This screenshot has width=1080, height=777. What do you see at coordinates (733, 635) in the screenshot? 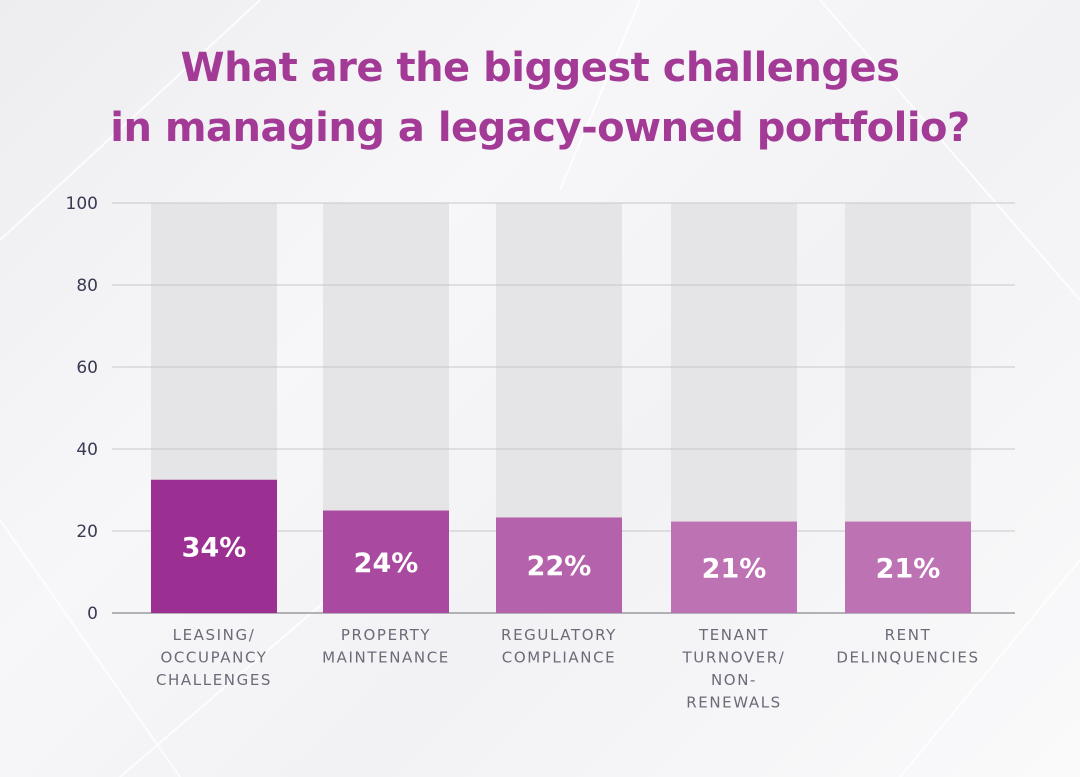
I see `x-tick-label-4-line-1: TENANT` at bounding box center [733, 635].